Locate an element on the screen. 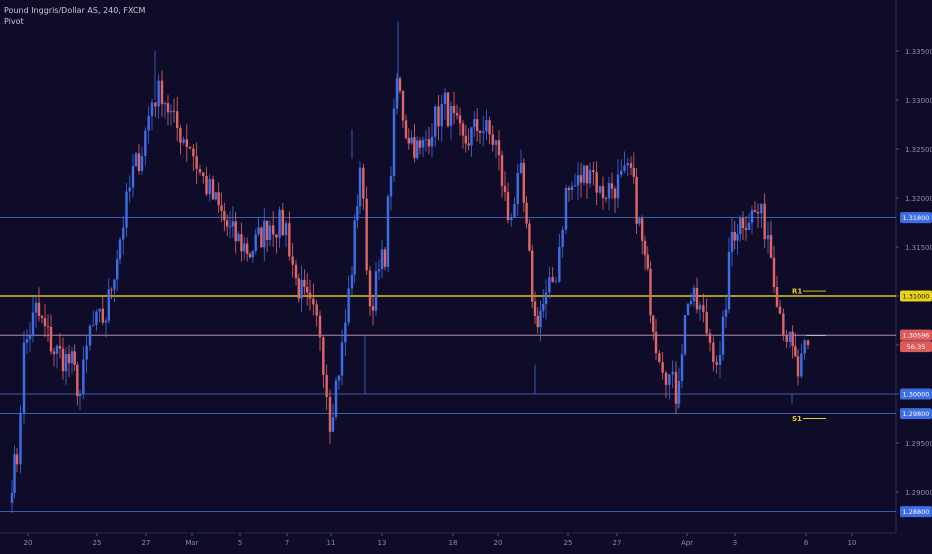  x-tick-label: 13 is located at coordinates (382, 543).